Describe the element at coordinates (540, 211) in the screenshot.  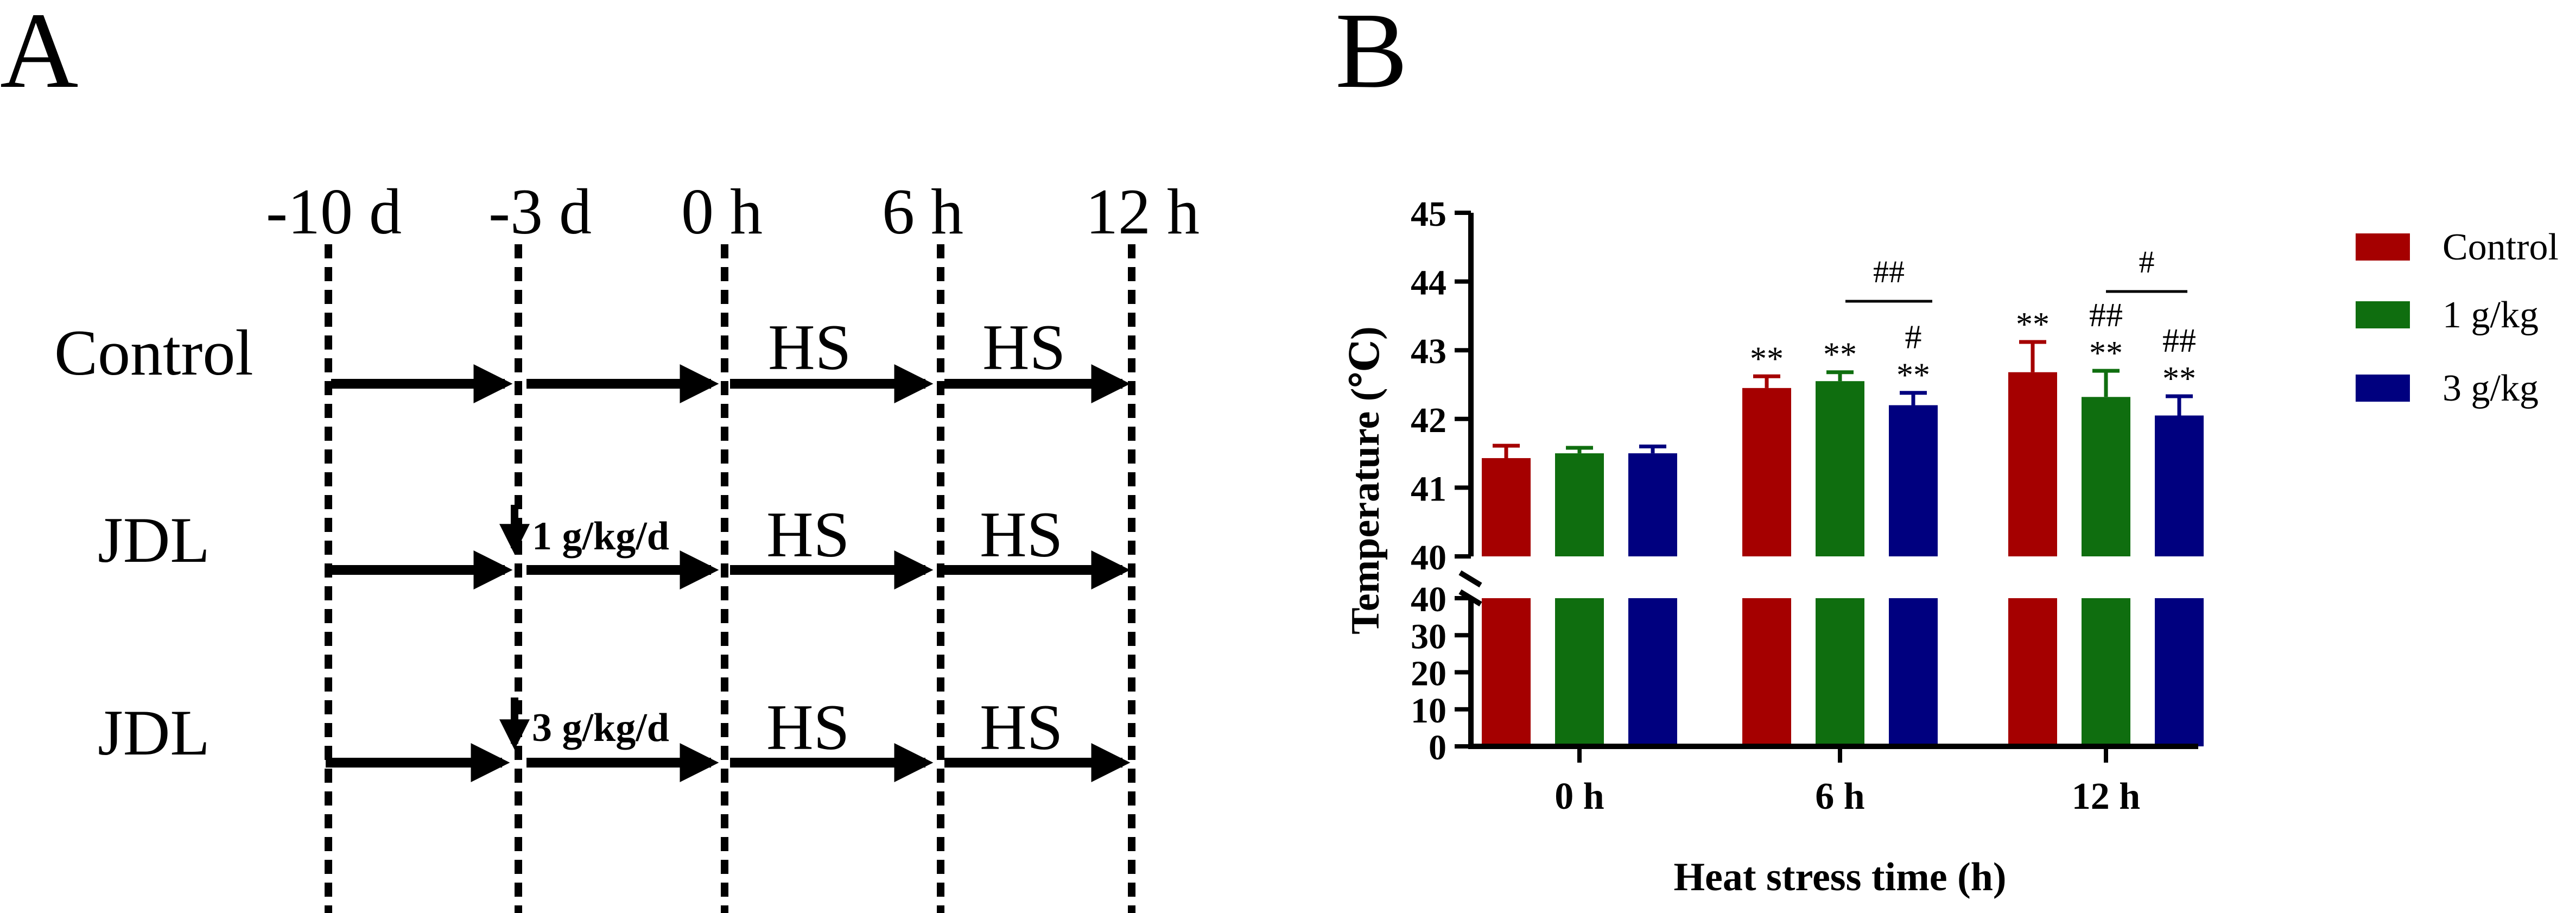
I see `time-label-minus3d: -3 d` at that location.